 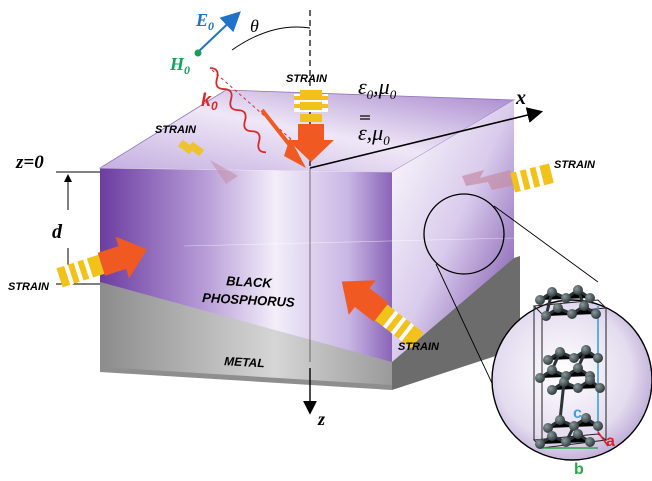 What do you see at coordinates (520, 98) in the screenshot?
I see `x-axis-label: x` at bounding box center [520, 98].